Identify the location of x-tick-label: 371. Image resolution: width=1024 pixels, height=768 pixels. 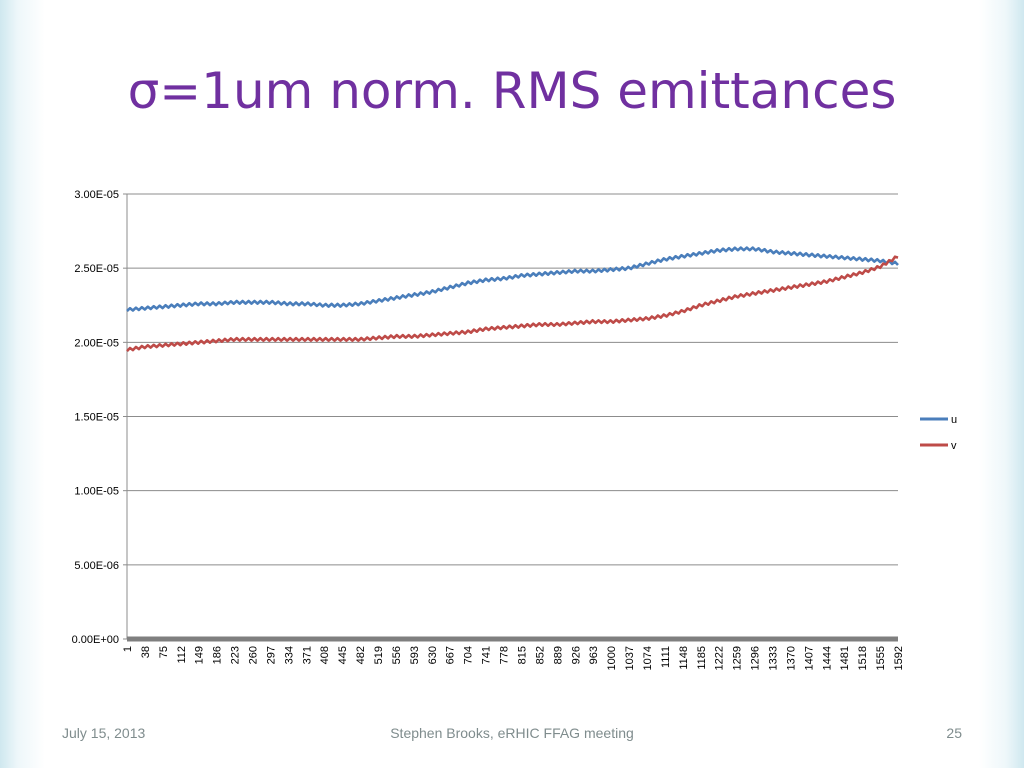
(307, 655).